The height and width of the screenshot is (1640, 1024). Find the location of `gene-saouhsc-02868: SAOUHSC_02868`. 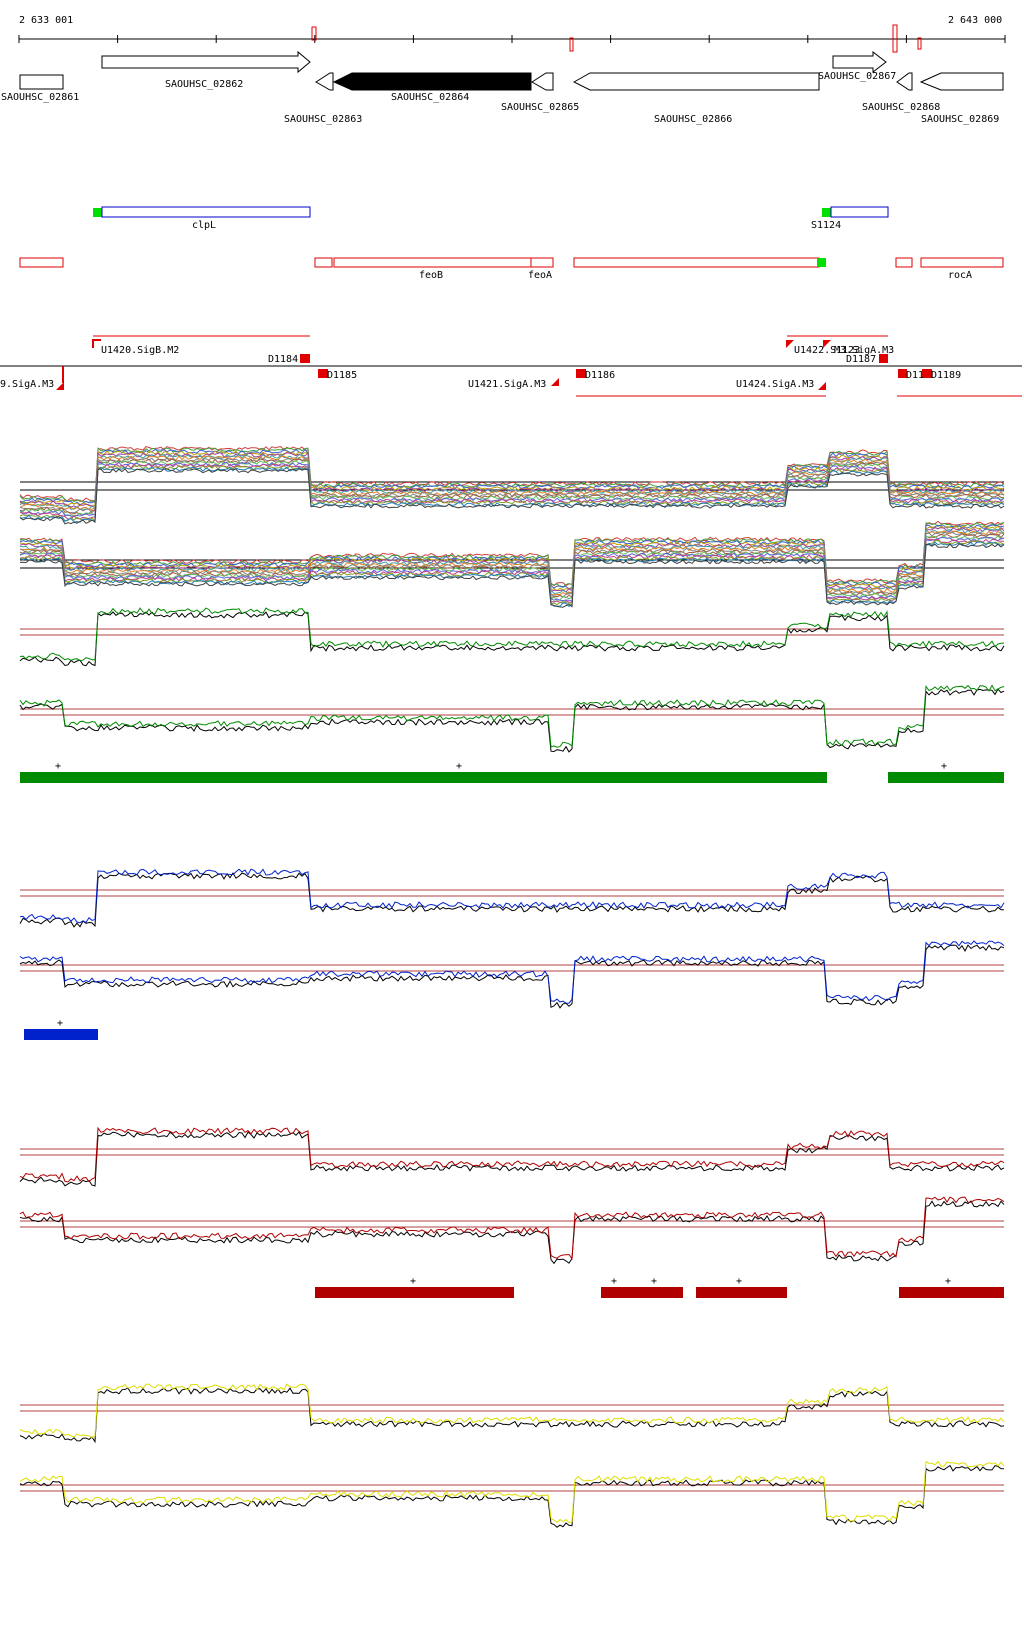

gene-saouhsc-02868: SAOUHSC_02868 is located at coordinates (901, 92).